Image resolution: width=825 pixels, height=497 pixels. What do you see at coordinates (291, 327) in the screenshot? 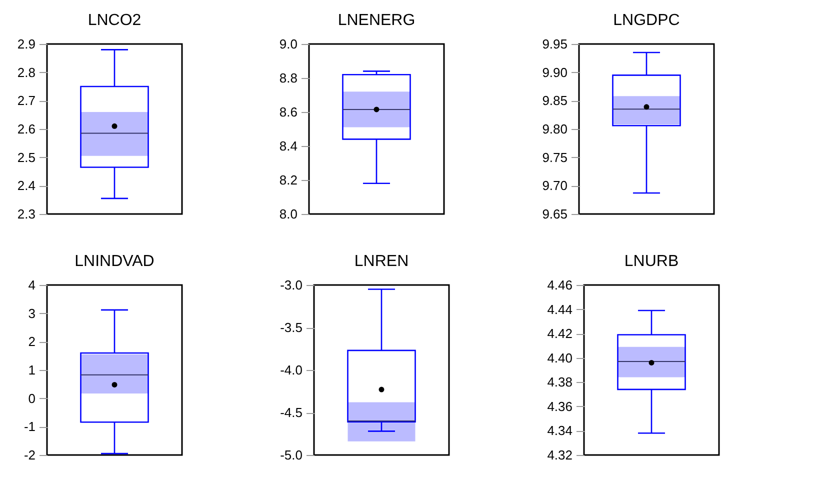
I see `y-tick-label: -3.5` at bounding box center [291, 327].